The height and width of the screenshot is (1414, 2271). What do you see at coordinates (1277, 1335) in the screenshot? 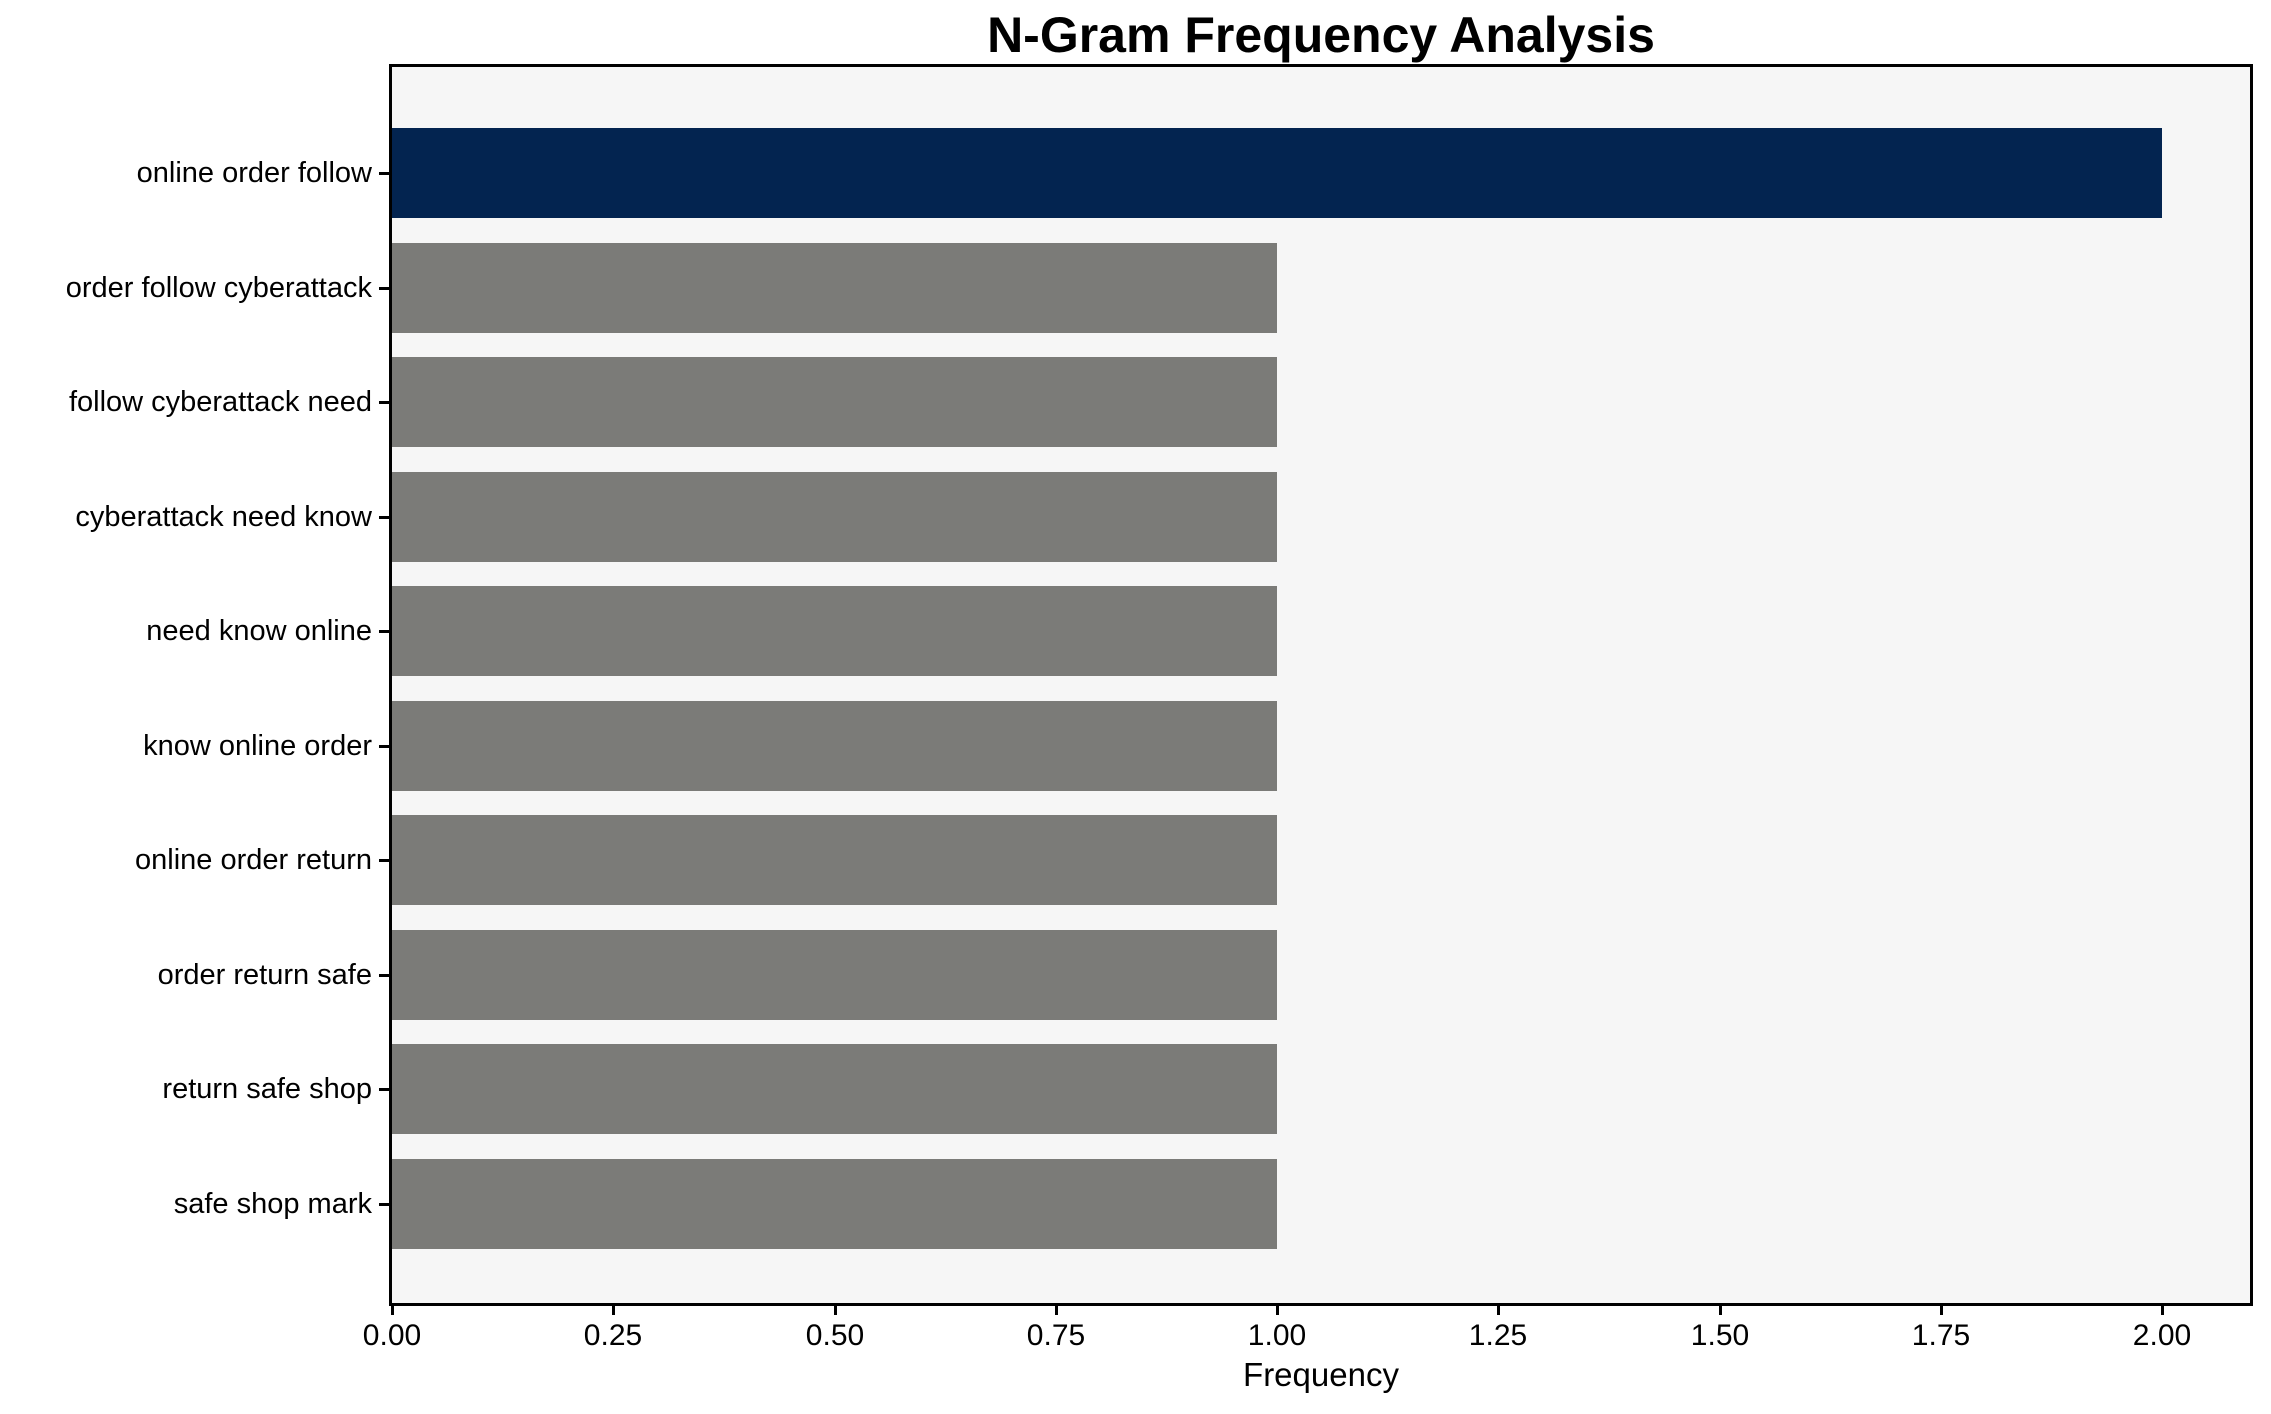
I see `x-tick-label: 1.00` at bounding box center [1277, 1335].